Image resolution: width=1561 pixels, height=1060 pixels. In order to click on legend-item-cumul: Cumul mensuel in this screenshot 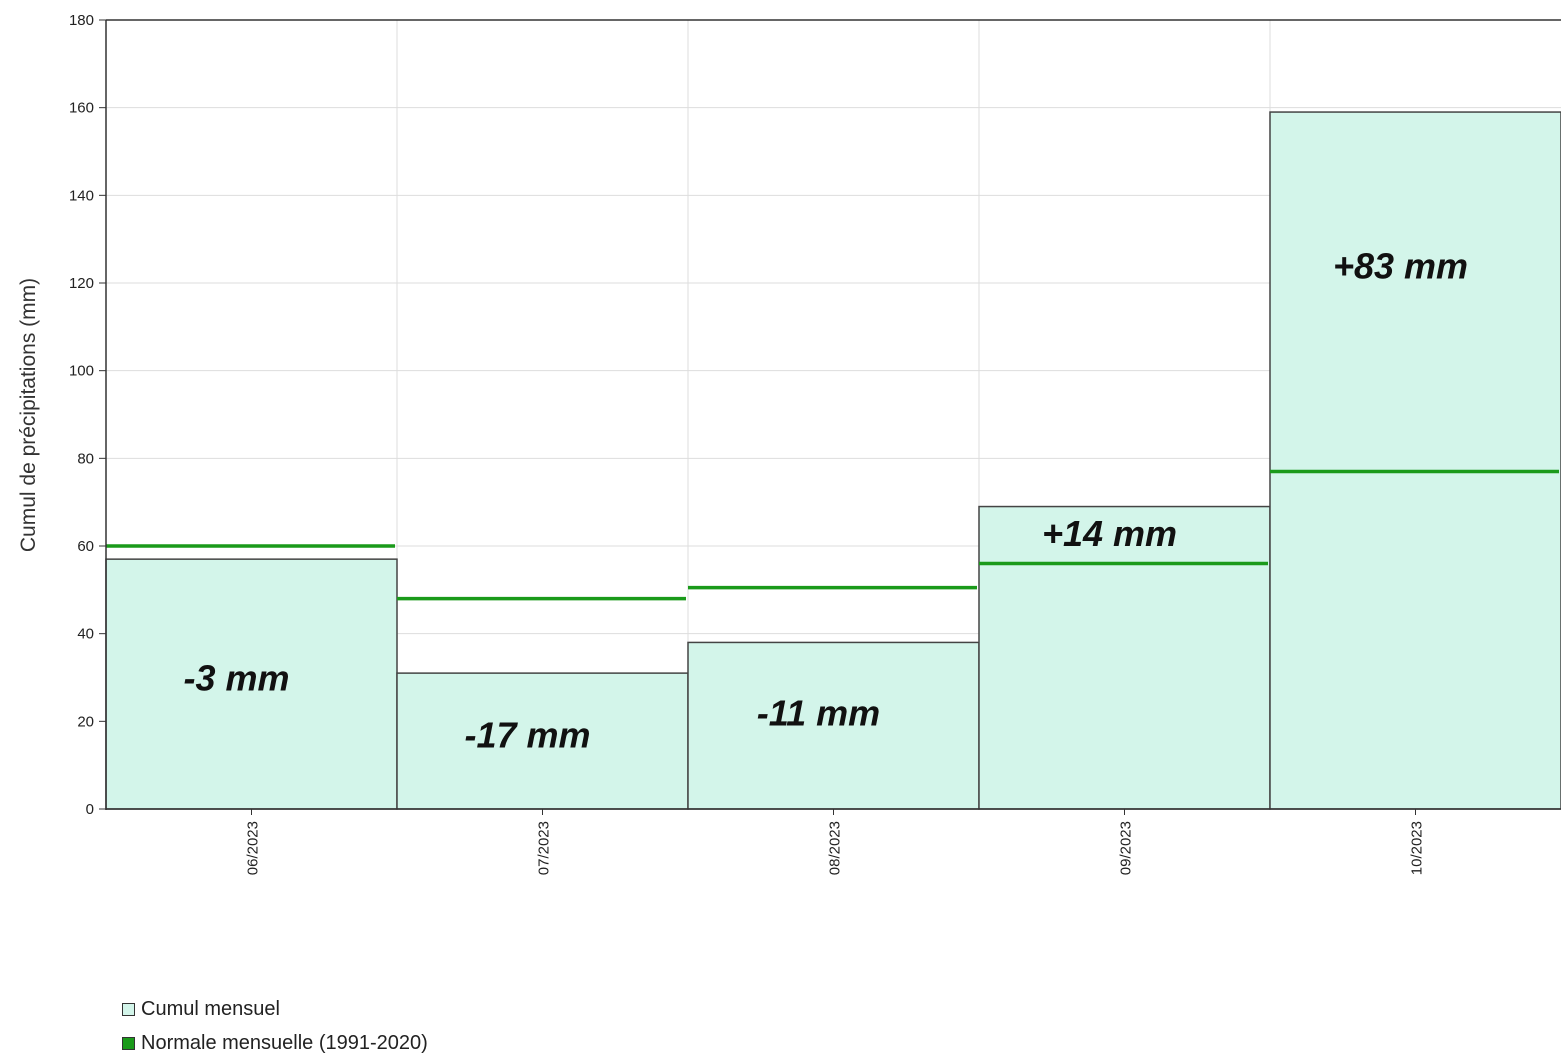, I will do `click(275, 1009)`.